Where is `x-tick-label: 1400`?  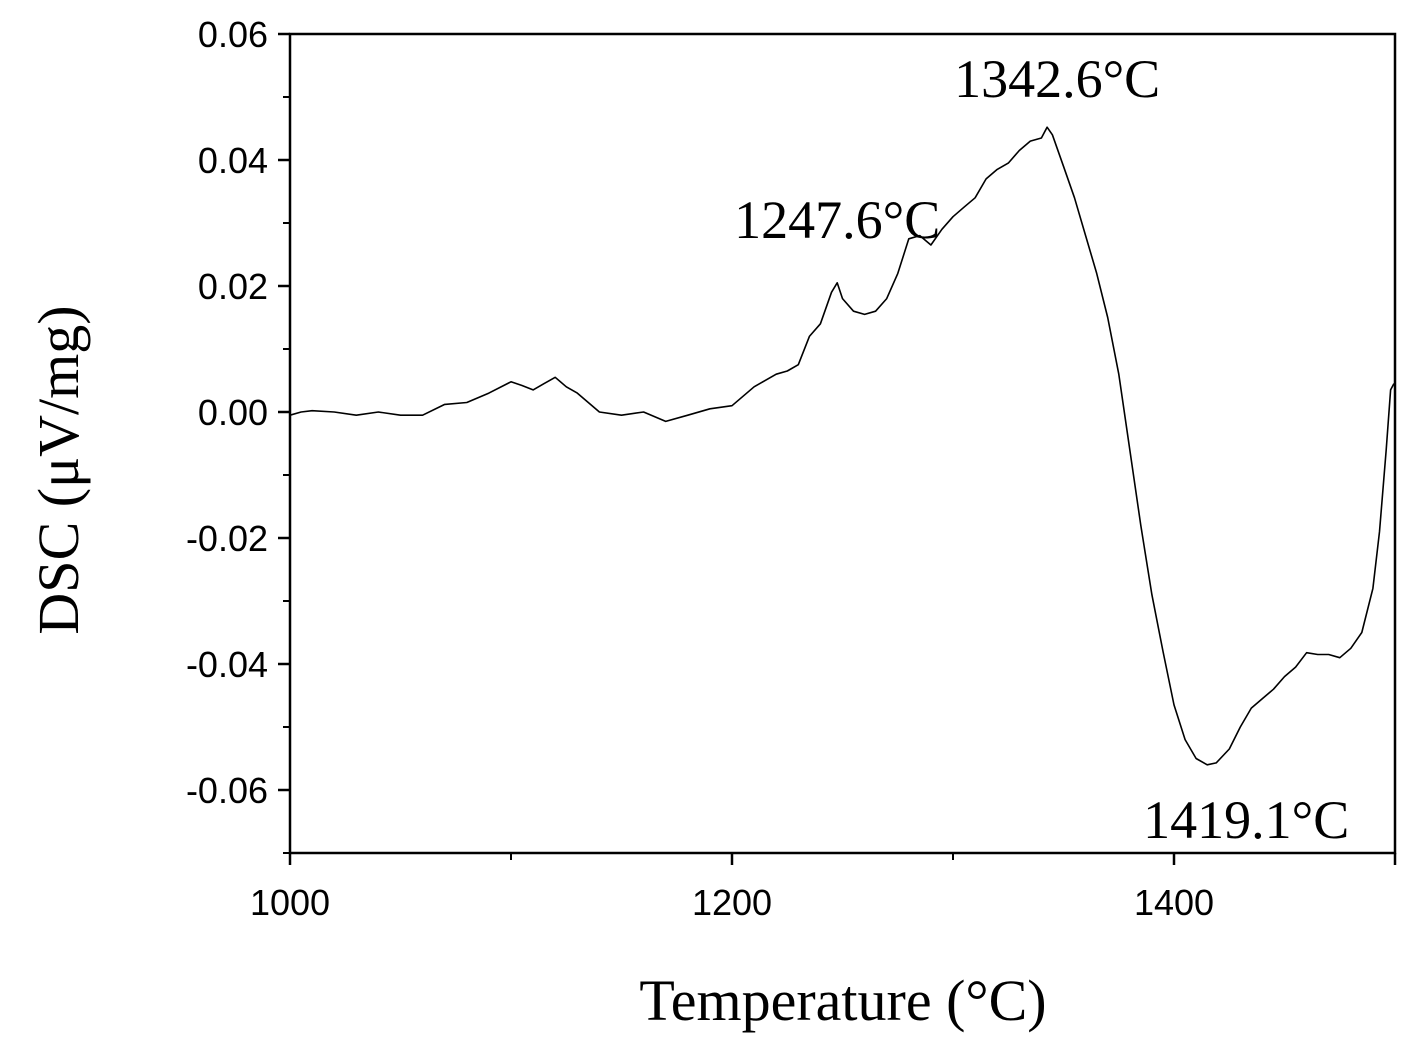 x-tick-label: 1400 is located at coordinates (1174, 902).